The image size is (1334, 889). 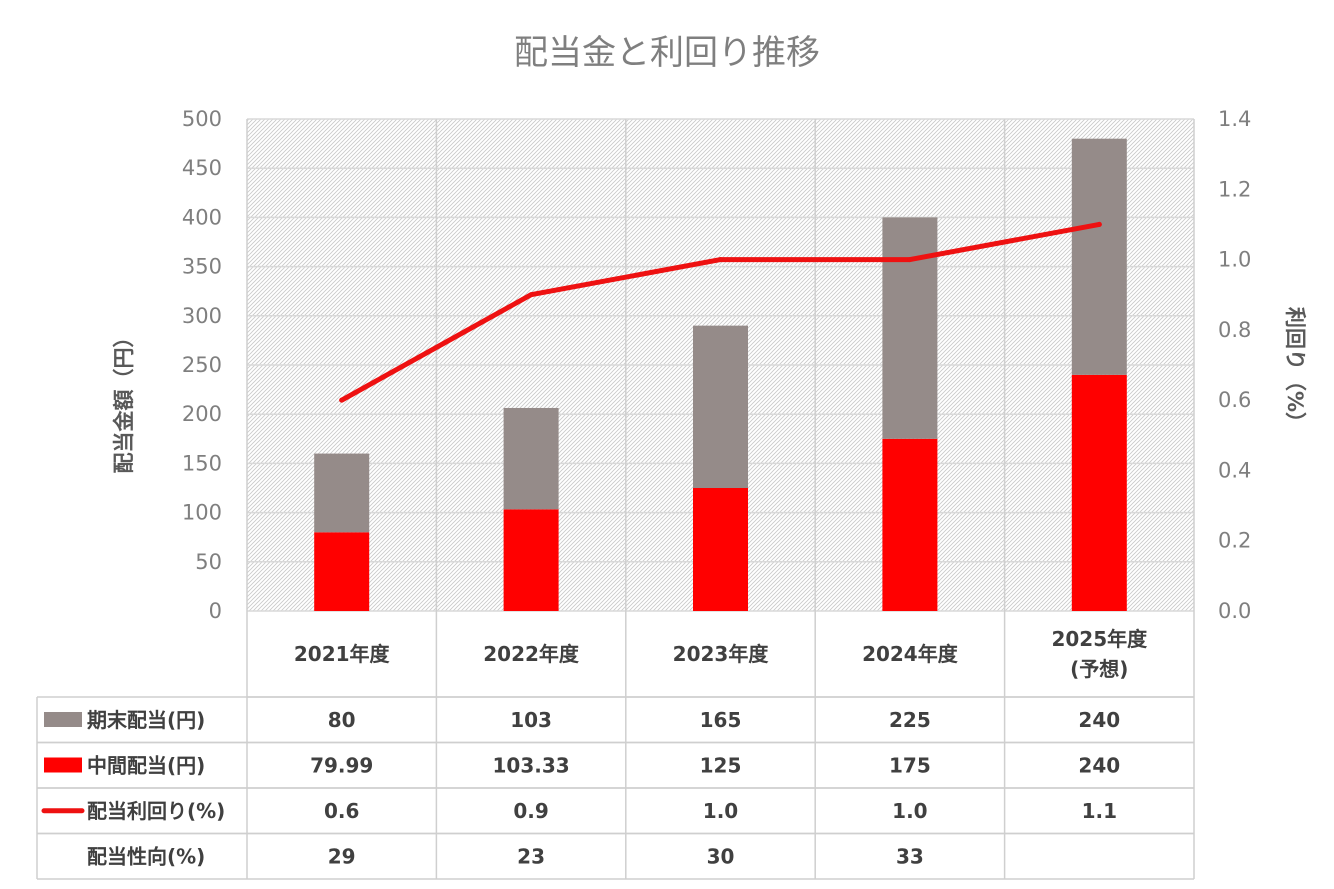 What do you see at coordinates (202, 414) in the screenshot?
I see `y-tick-label: 200` at bounding box center [202, 414].